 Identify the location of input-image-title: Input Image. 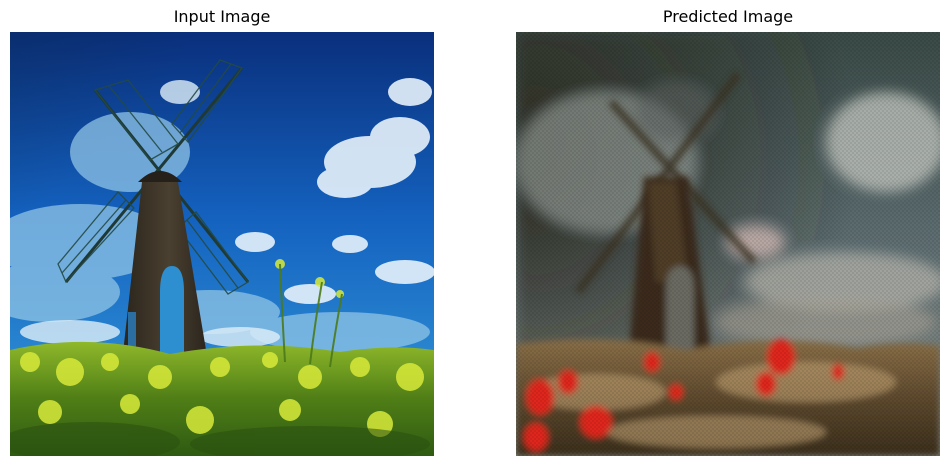
(222, 16).